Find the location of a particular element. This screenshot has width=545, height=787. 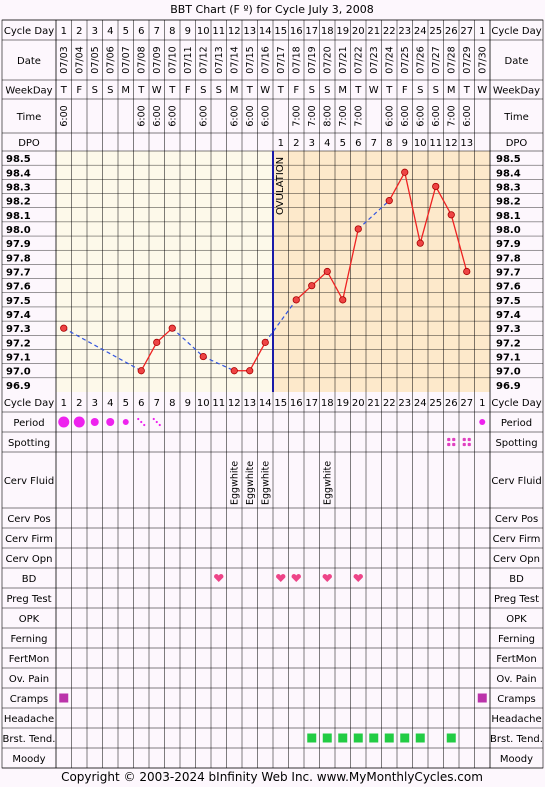

y-tick-label-right: 98.5 is located at coordinates (508, 159).